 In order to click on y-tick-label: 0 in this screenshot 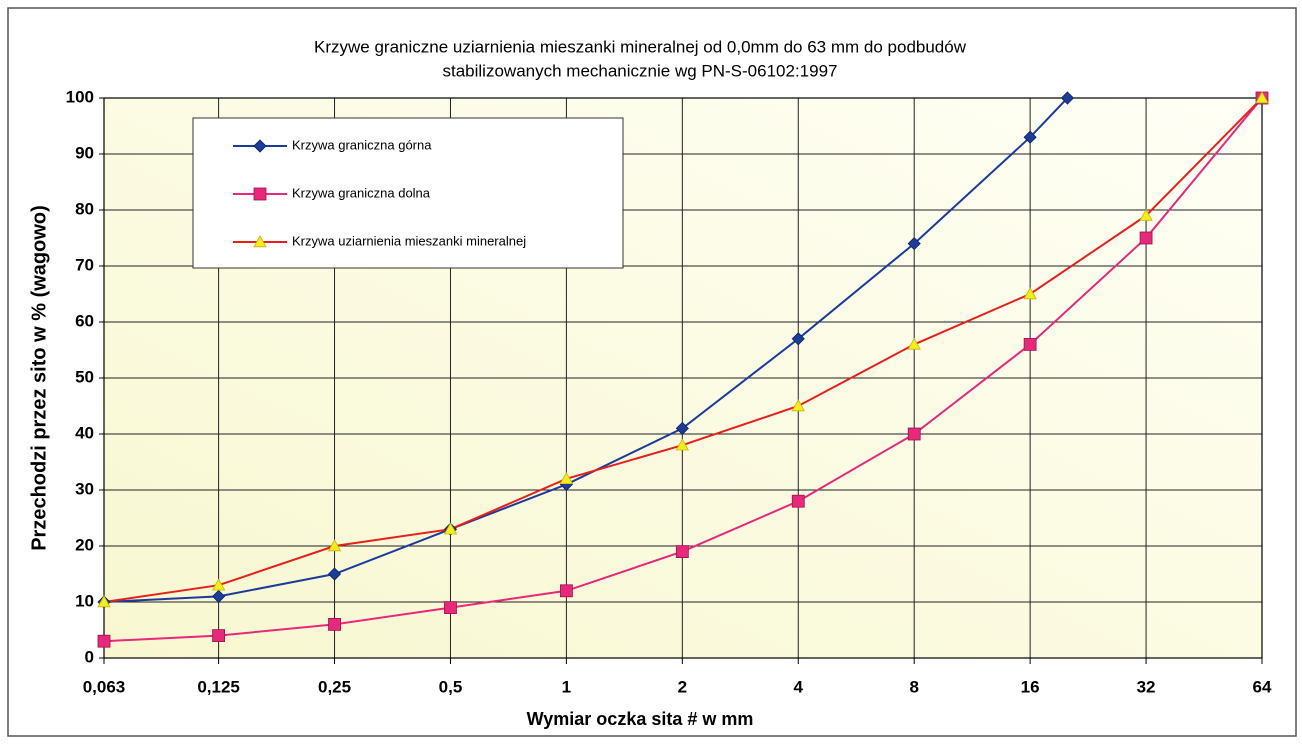, I will do `click(89, 656)`.